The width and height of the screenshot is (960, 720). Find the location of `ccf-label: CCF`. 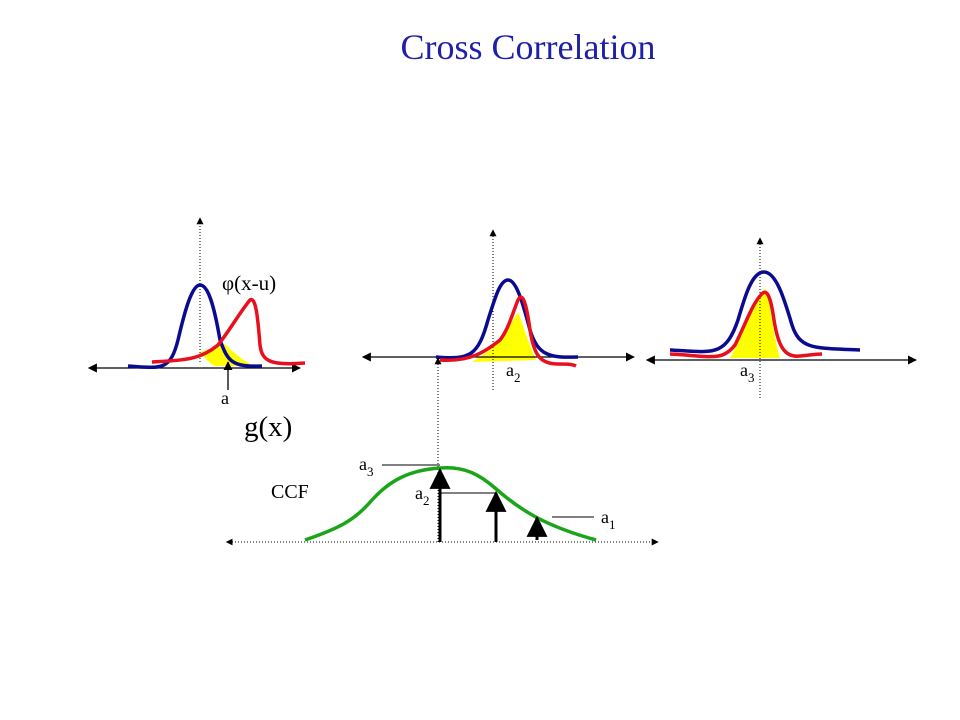

ccf-label: CCF is located at coordinates (290, 492).